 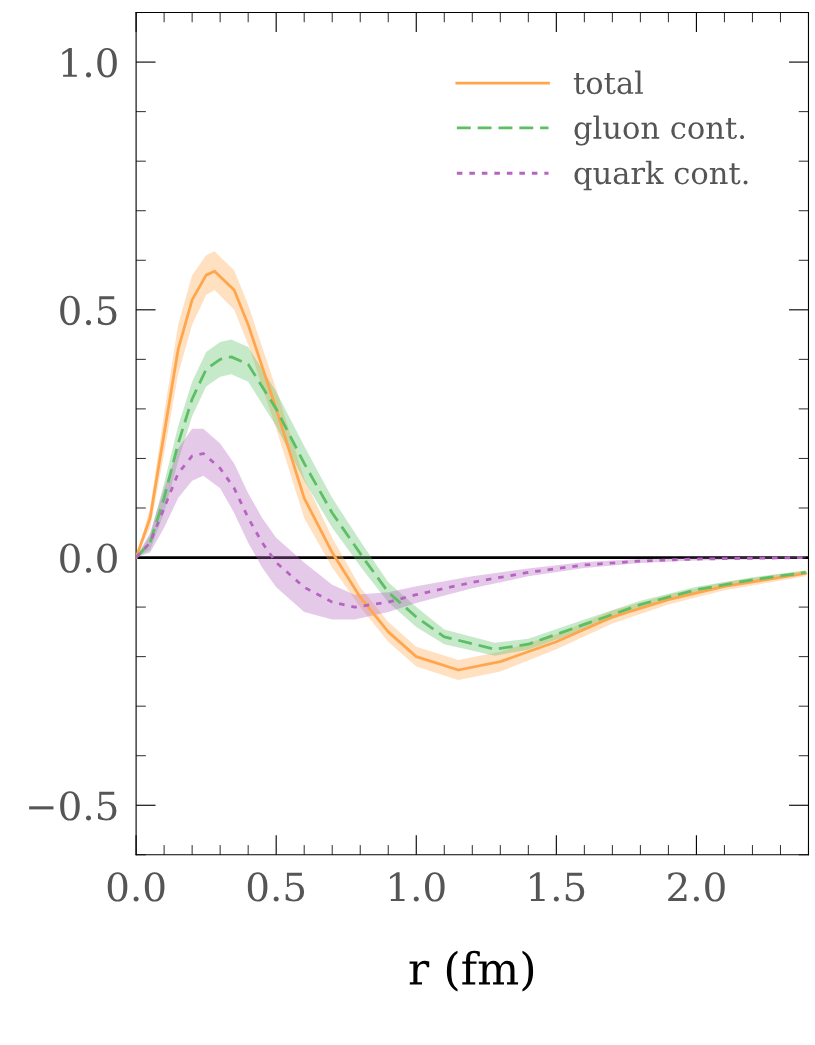 I want to click on y-tick-label: 0.0, so click(x=88, y=558).